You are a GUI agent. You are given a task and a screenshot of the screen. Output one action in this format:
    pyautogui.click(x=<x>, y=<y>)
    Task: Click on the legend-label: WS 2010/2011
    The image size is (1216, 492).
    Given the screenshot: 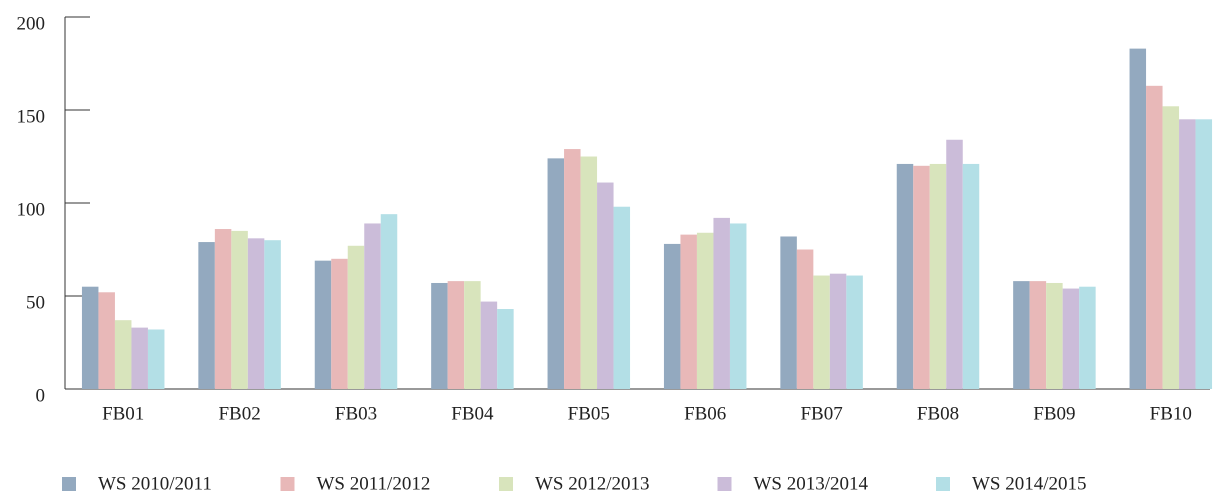 What is the action you would take?
    pyautogui.click(x=155, y=482)
    